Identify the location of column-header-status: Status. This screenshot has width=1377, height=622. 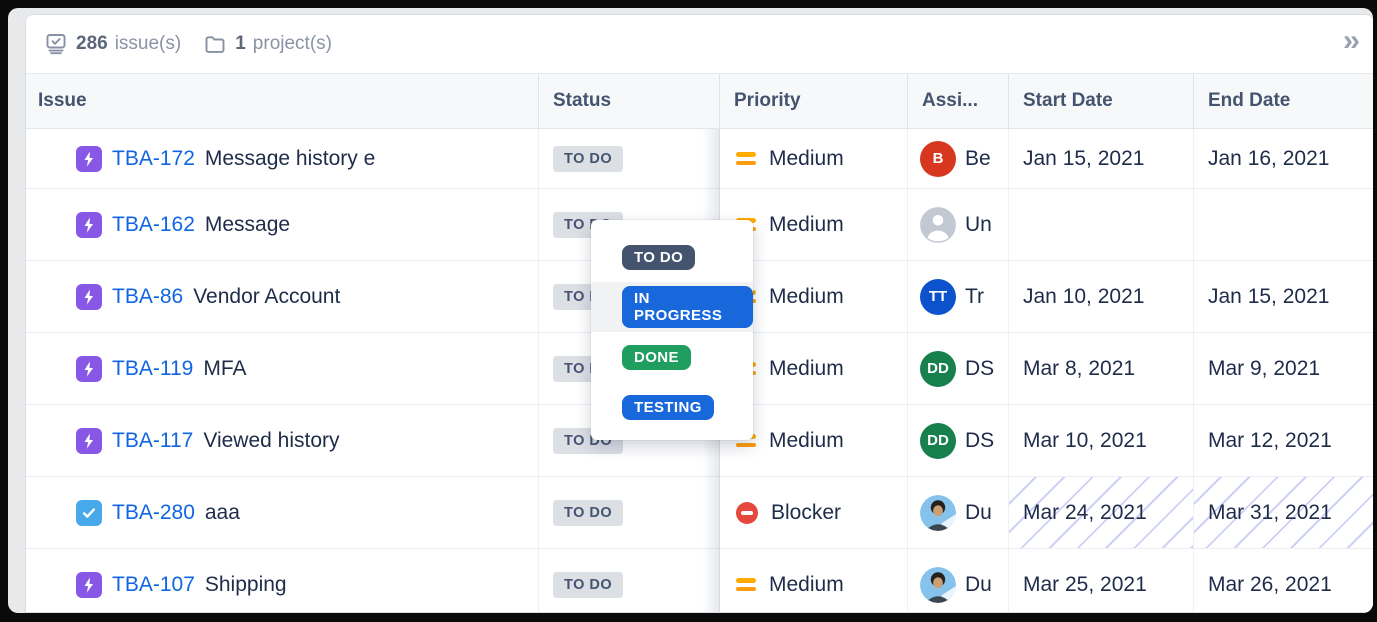
(629, 101).